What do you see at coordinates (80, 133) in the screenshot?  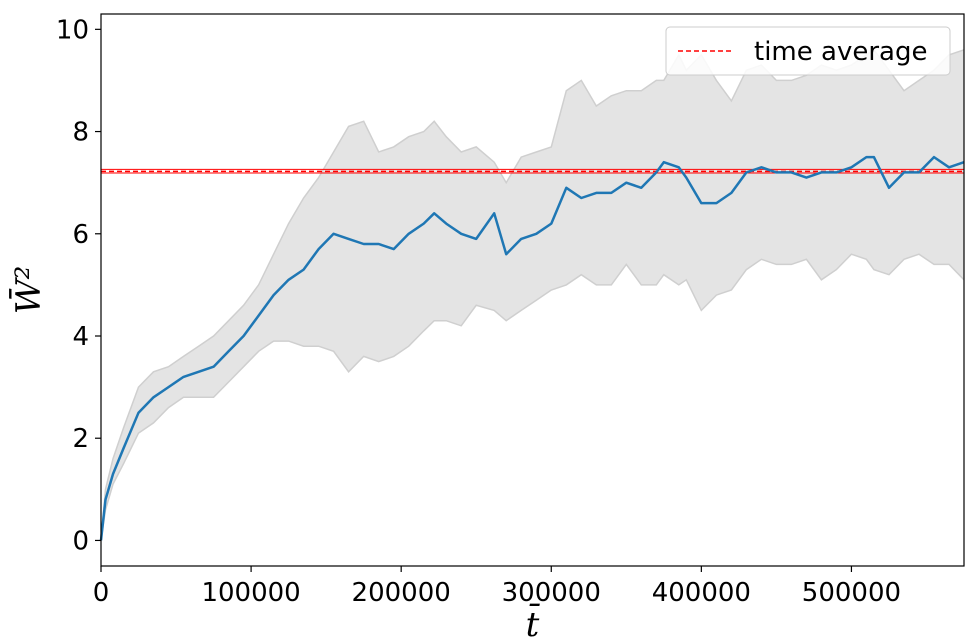 I see `y-tick-label: 8` at bounding box center [80, 133].